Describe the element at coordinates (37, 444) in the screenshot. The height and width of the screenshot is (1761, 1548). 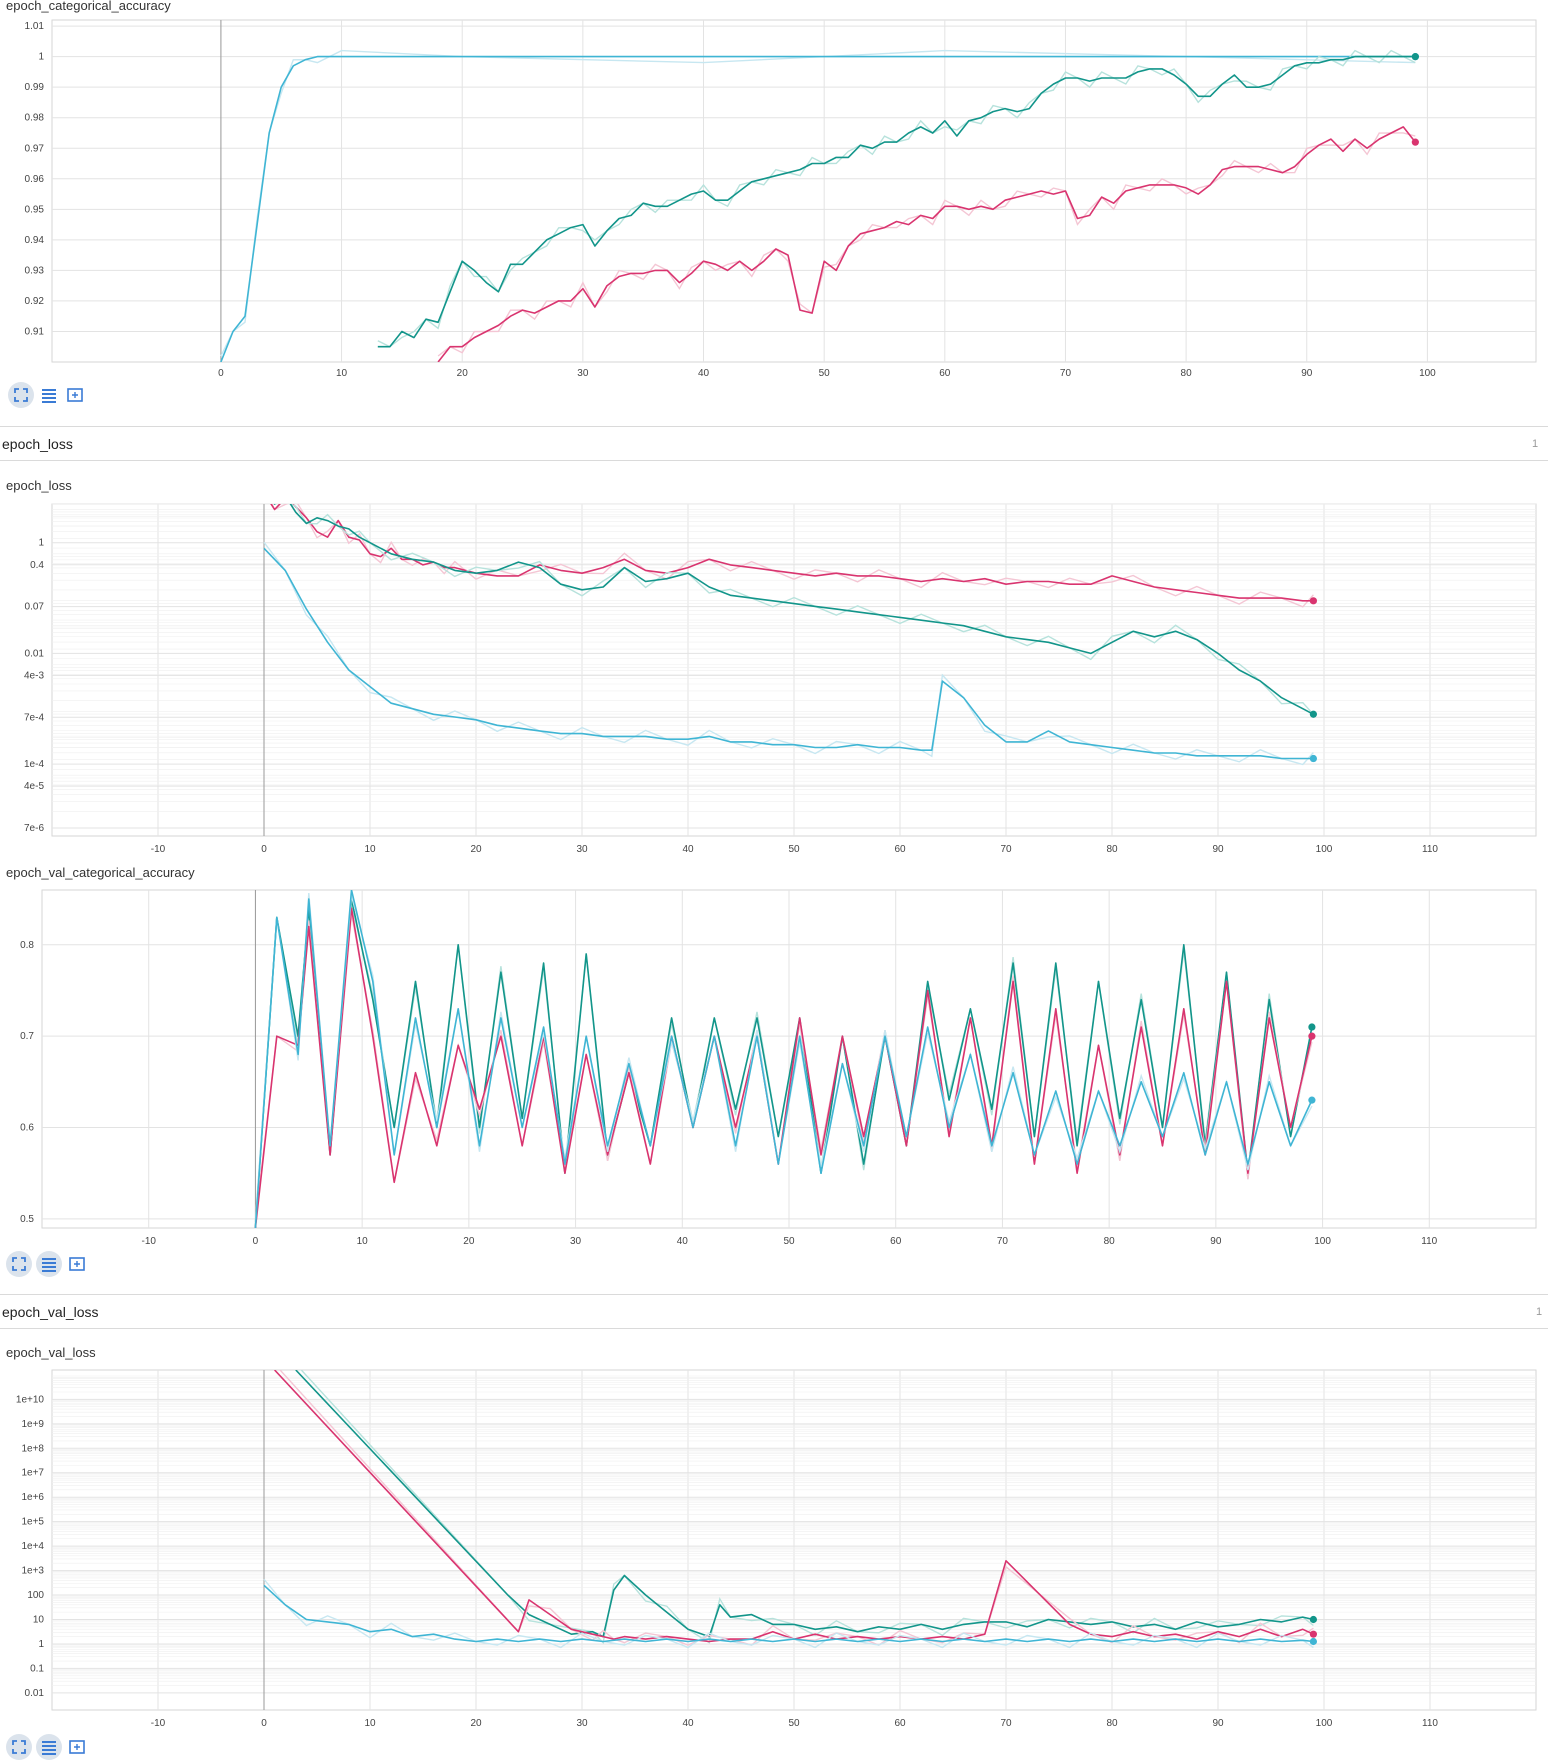
I see `section-title-loss: epoch_loss` at that location.